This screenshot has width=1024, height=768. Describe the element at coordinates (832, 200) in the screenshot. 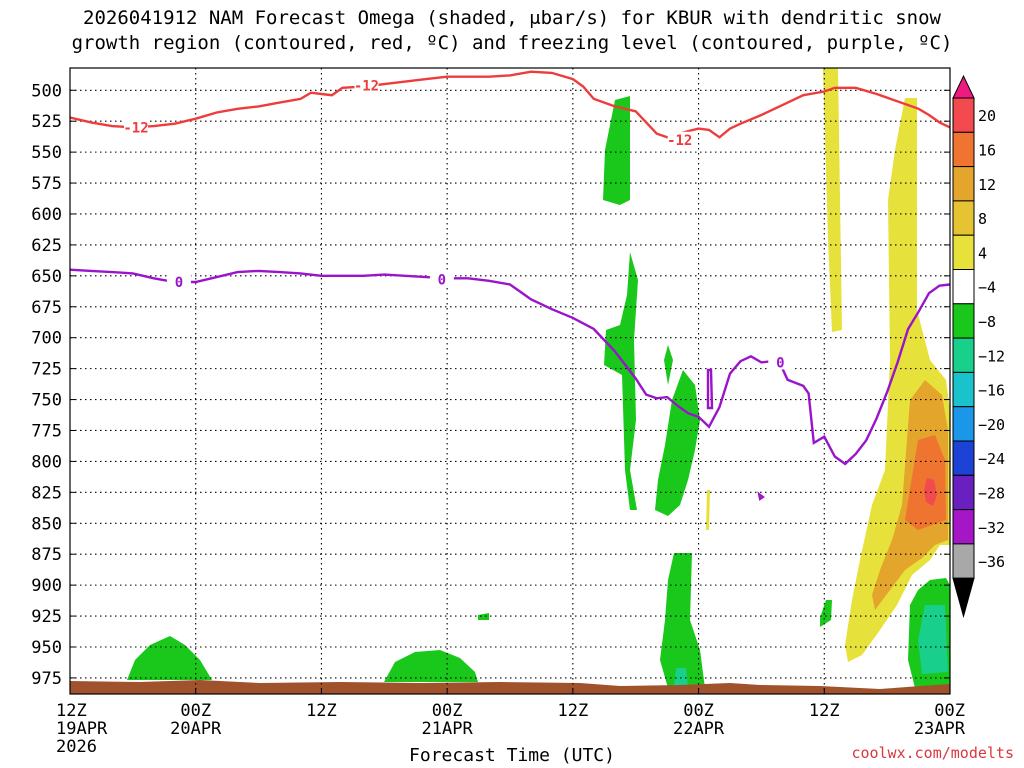

I see `descent-area-day4` at that location.